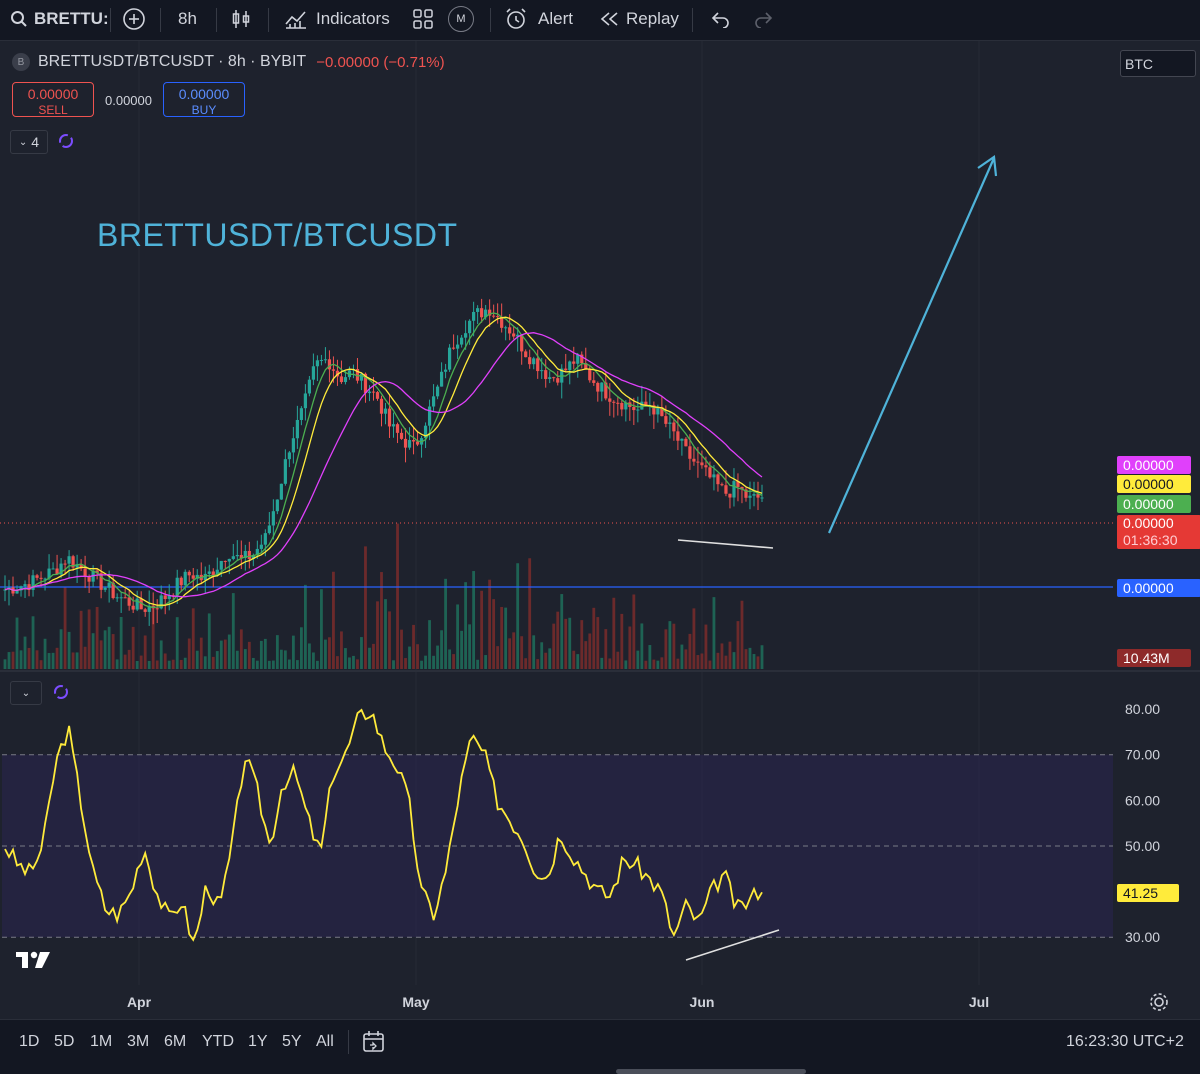  I want to click on currency-selector: BTC, so click(1158, 63).